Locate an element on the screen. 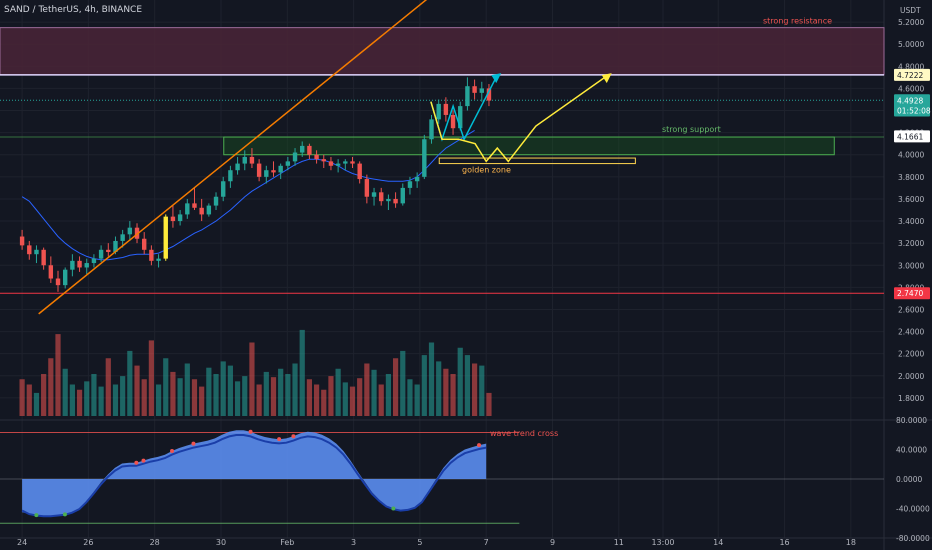 This screenshot has height=550, width=932. oscillator-axis-tick: 80.0000 is located at coordinates (911, 420).